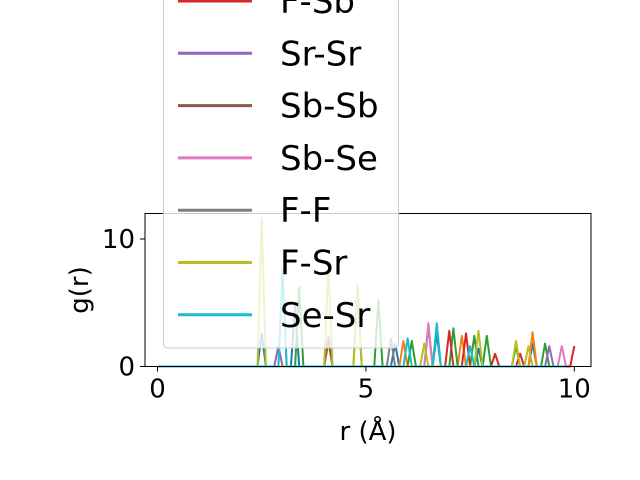 The image size is (640, 480). Describe the element at coordinates (367, 431) in the screenshot. I see `x-axis-label: r (Å)` at that location.